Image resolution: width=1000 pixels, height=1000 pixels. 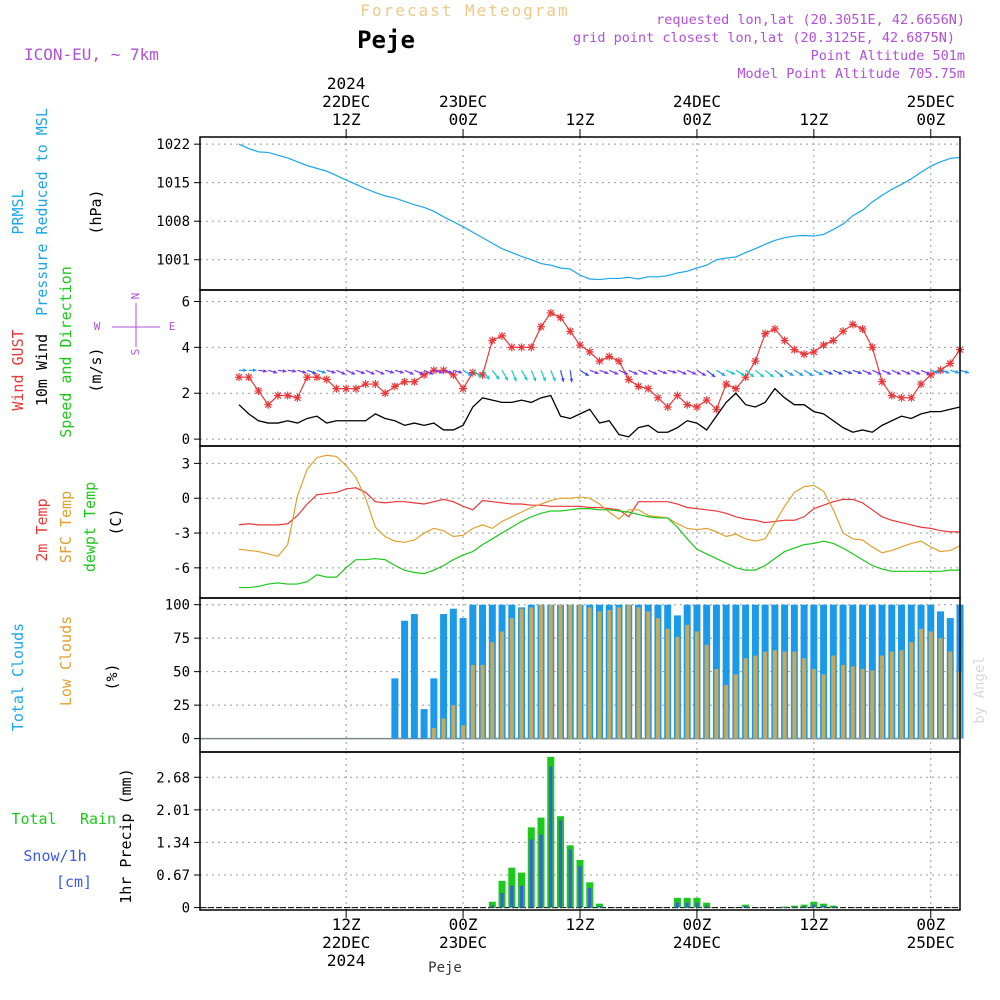 I want to click on wind-direction-arrows, so click(x=604, y=375).